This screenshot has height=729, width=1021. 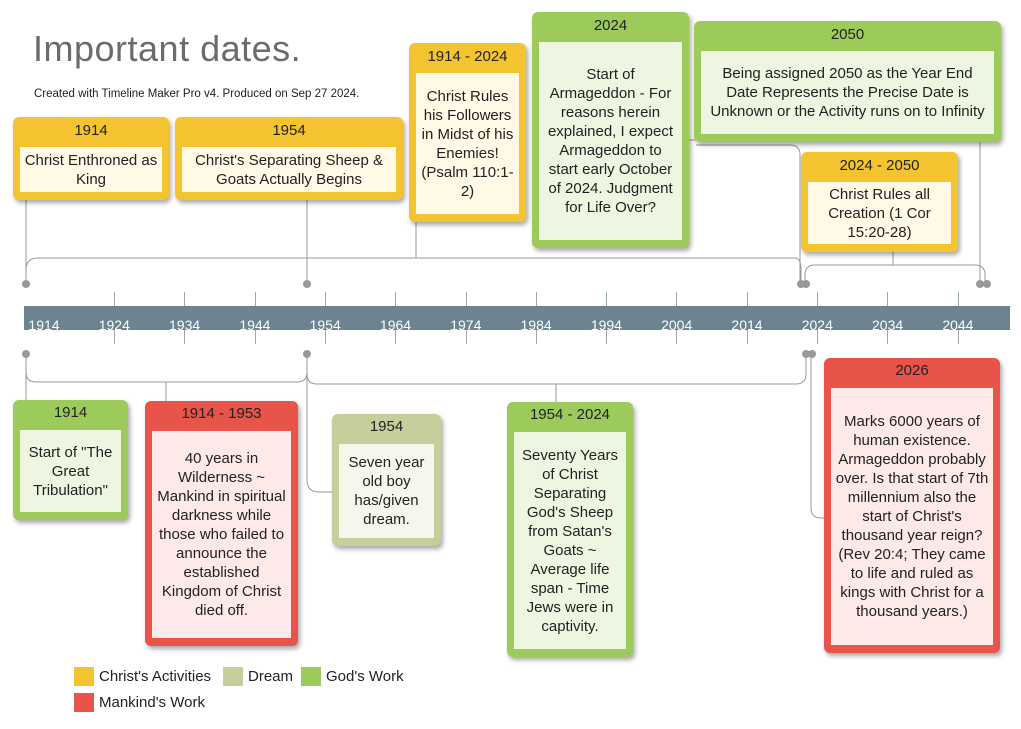 What do you see at coordinates (70, 471) in the screenshot?
I see `event-text: Start of "The Great Tribulation"` at bounding box center [70, 471].